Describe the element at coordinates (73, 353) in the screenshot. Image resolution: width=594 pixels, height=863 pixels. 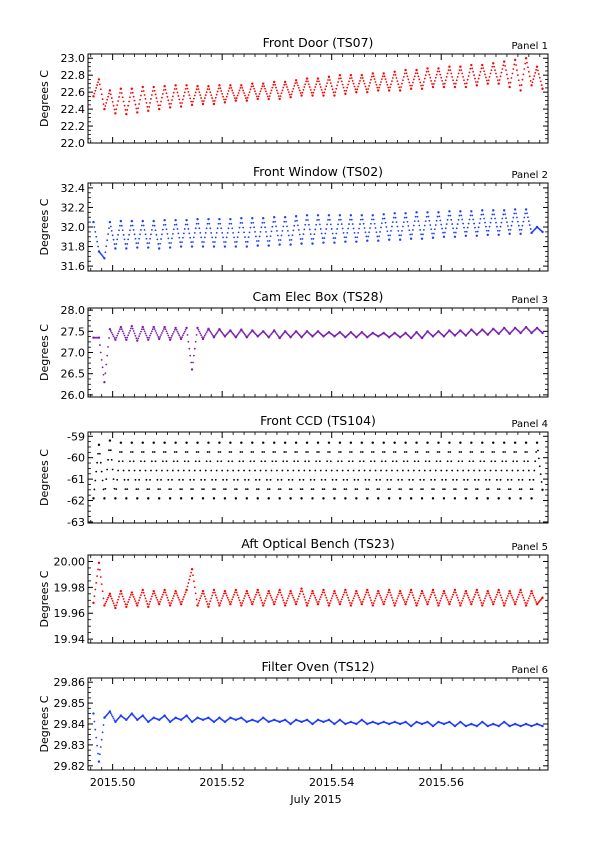
I see `y-tick-label: 27.0` at that location.